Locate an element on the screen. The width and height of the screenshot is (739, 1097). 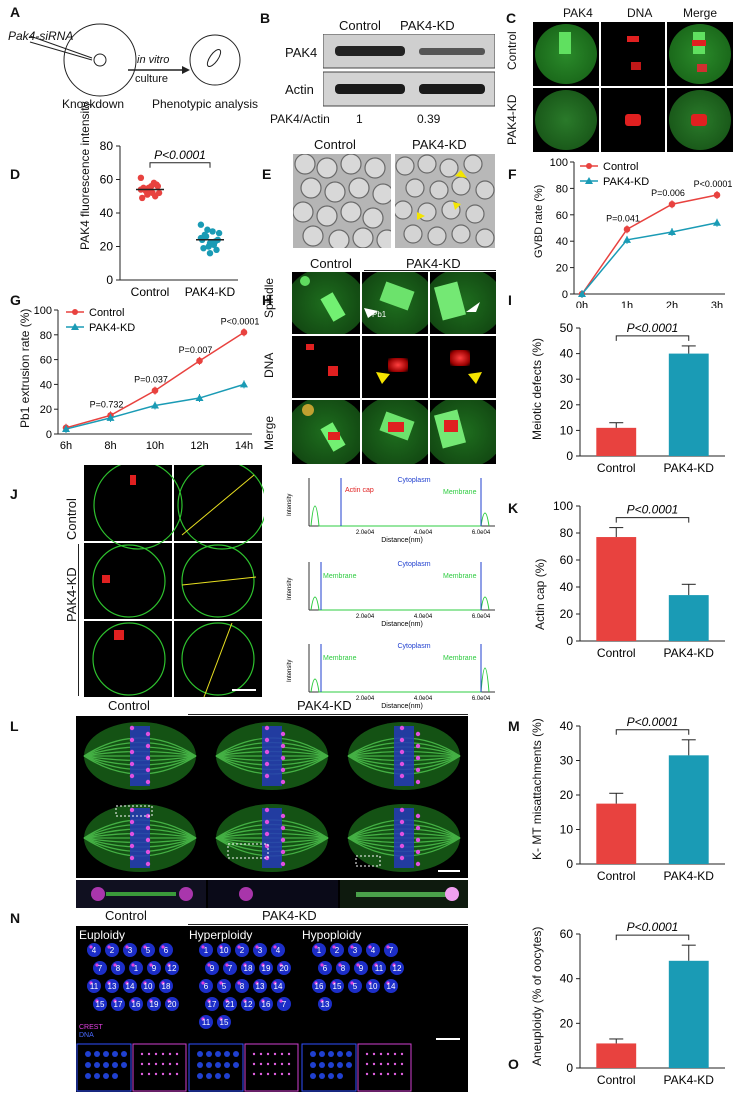
scale-bar is located at coordinates (449, 871).